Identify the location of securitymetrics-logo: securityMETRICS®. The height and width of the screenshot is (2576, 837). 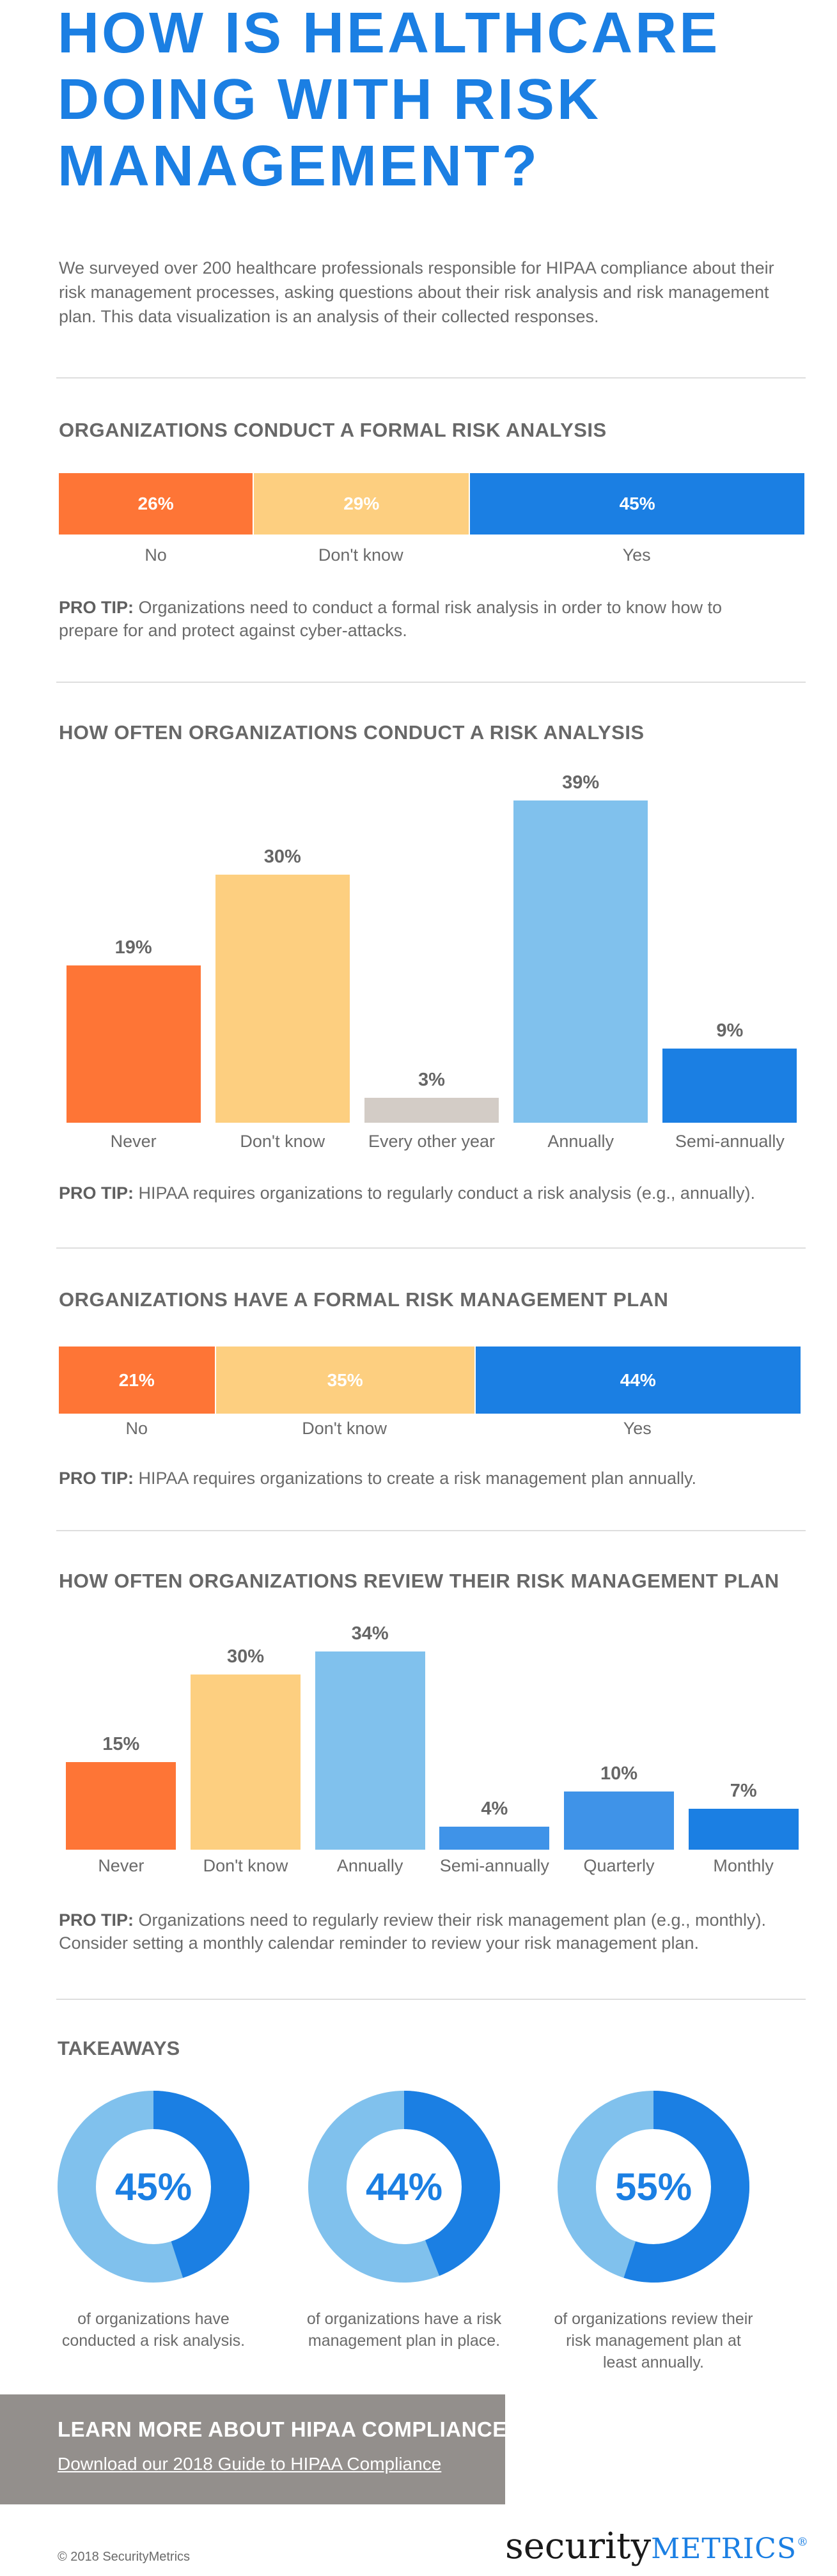
(657, 2546).